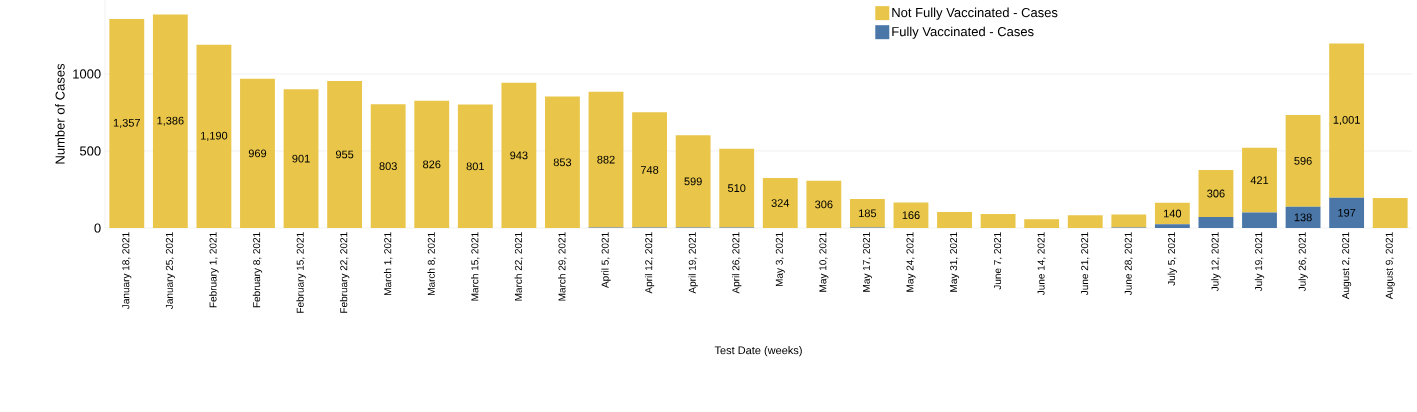 This screenshot has height=412, width=1417. I want to click on data-label: 803, so click(388, 166).